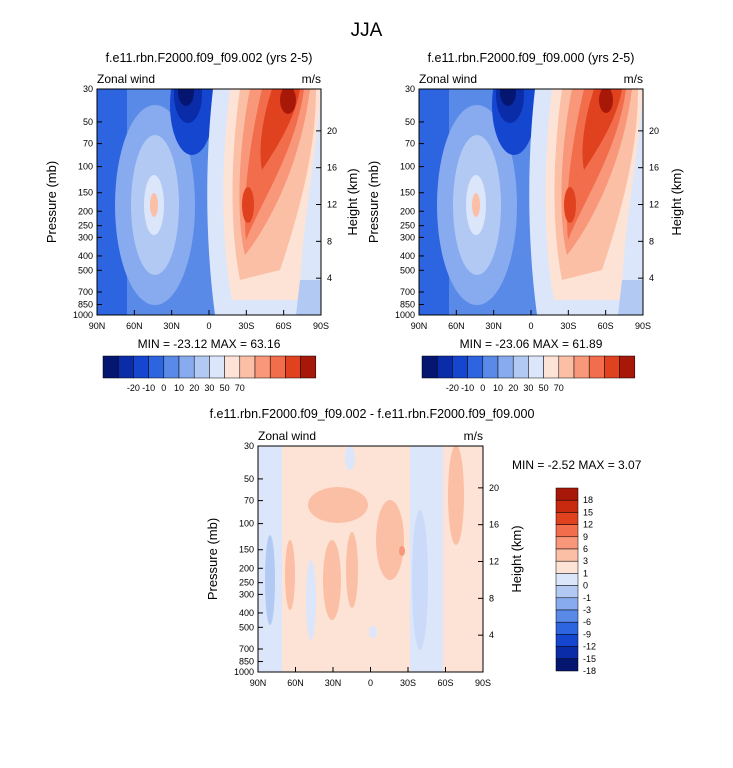  Describe the element at coordinates (589, 671) in the screenshot. I see `colorbar-label: -18` at that location.